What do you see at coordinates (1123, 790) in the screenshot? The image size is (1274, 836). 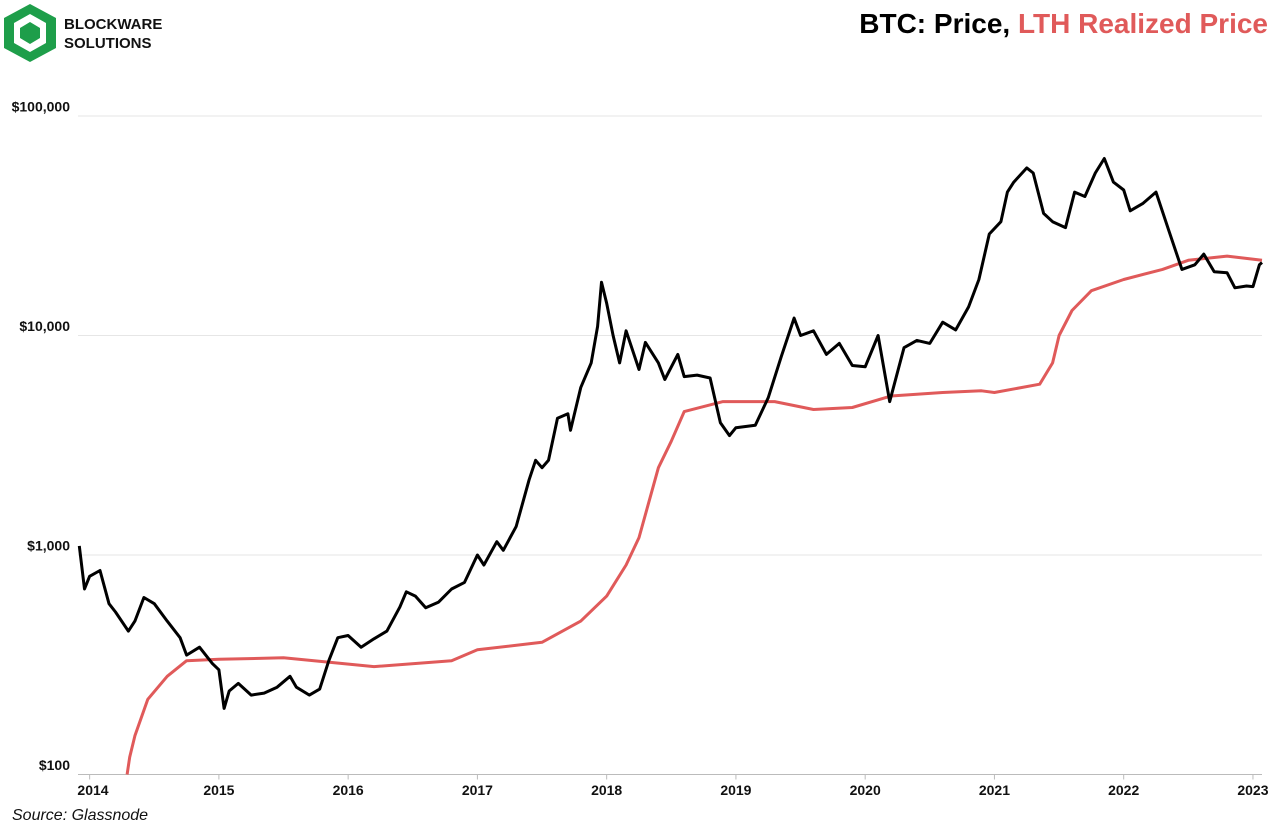 I see `x-tick-label: 2022` at bounding box center [1123, 790].